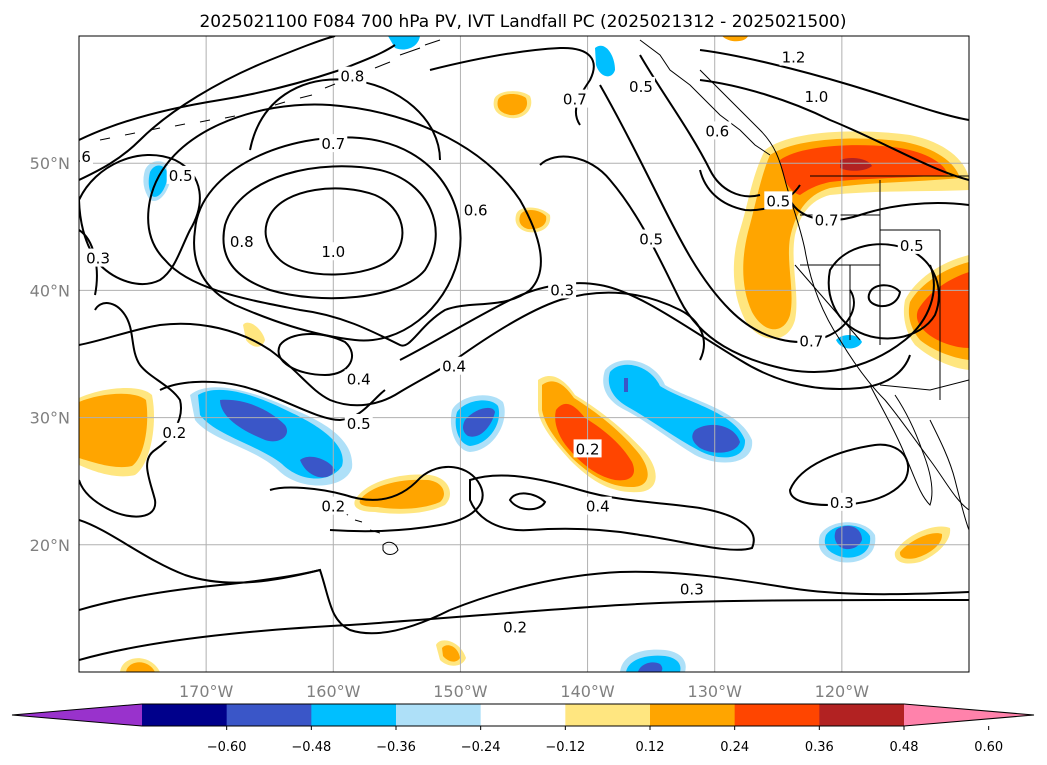 The height and width of the screenshot is (765, 1047). What do you see at coordinates (884, 296) in the screenshot?
I see `contour-small-ring` at bounding box center [884, 296].